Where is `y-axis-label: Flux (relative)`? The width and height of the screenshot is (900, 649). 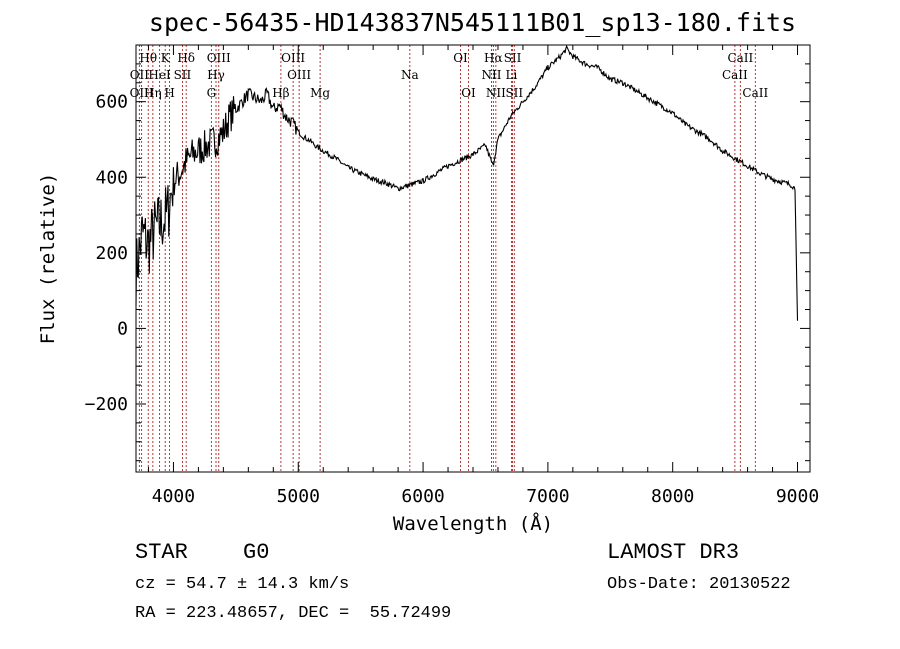 y-axis-label: Flux (relative) is located at coordinates (48, 259).